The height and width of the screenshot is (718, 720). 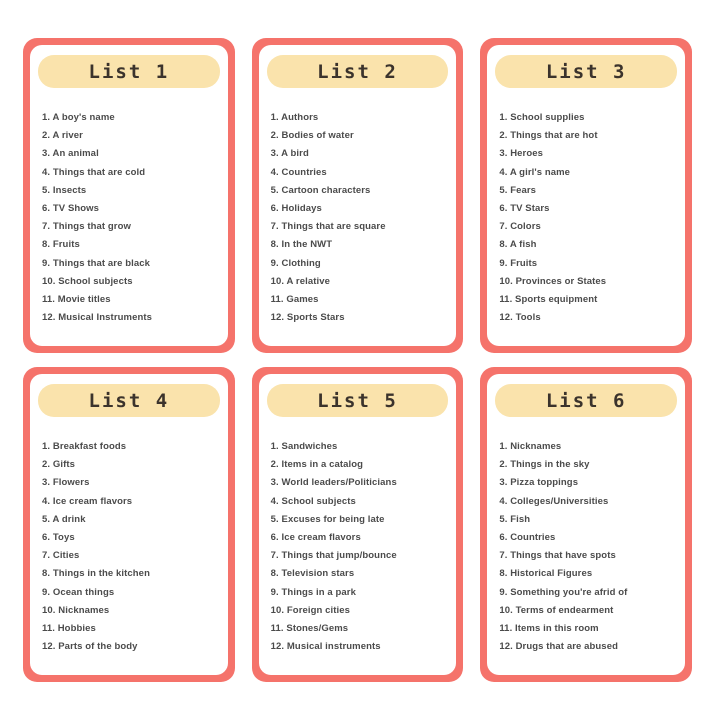 What do you see at coordinates (97, 318) in the screenshot?
I see `list-item: 12. Musical Instruments` at bounding box center [97, 318].